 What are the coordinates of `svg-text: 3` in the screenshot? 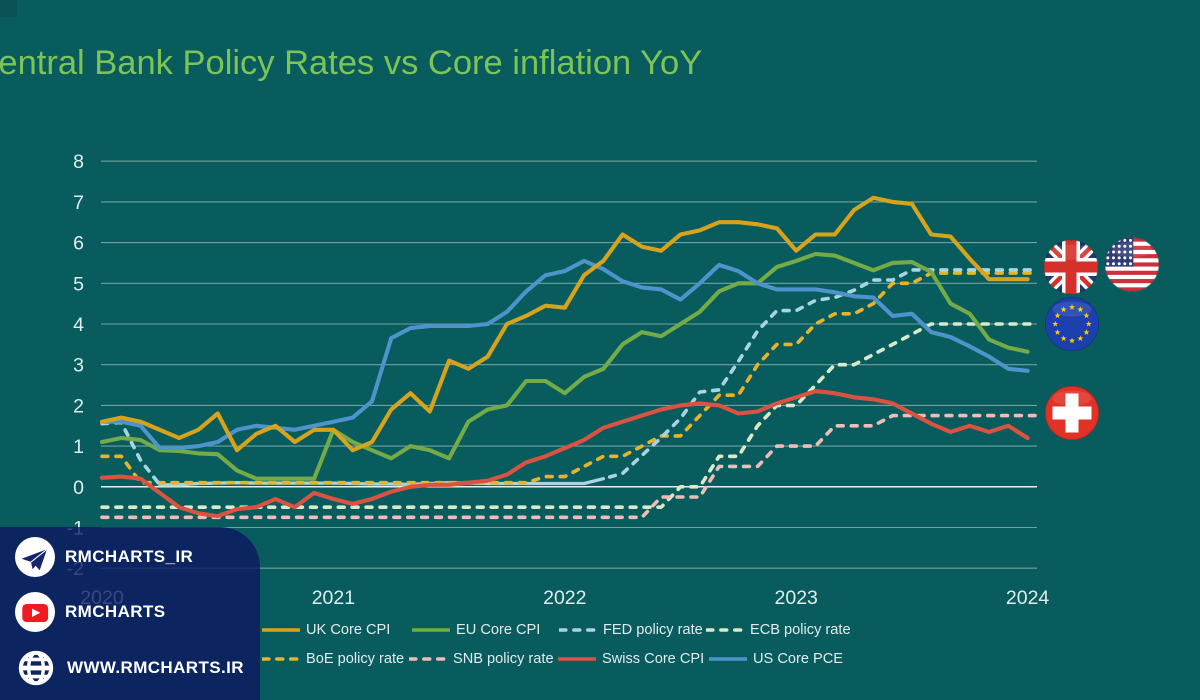 It's located at (78, 366).